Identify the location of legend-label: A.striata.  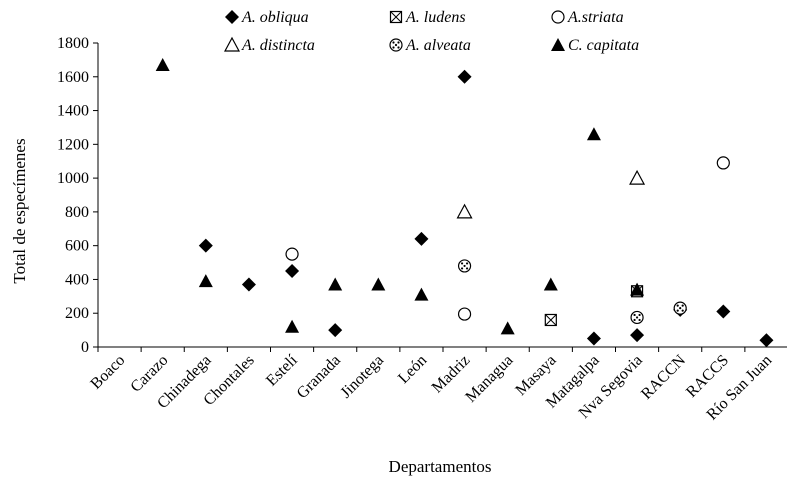
(595, 17).